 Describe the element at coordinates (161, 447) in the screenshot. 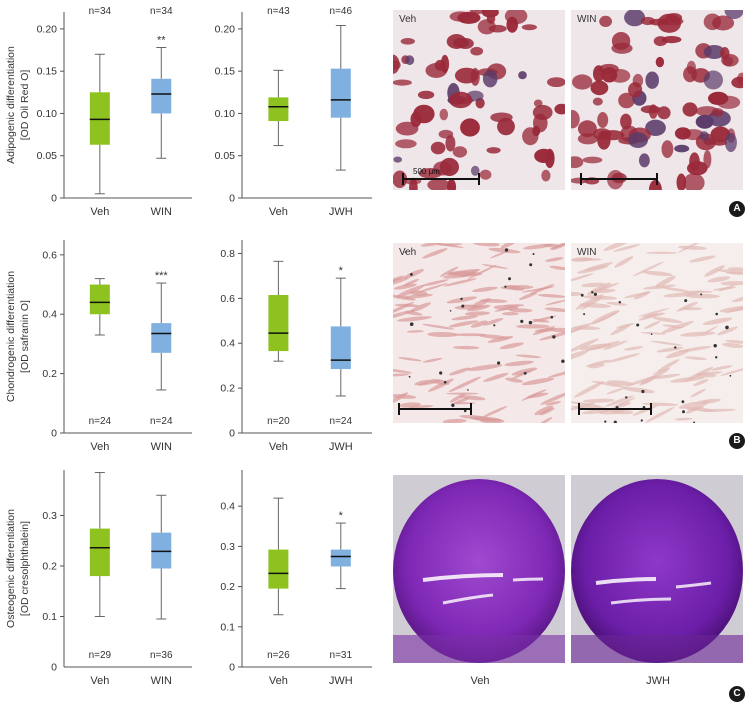

I see `x-tick-label: WIN` at that location.